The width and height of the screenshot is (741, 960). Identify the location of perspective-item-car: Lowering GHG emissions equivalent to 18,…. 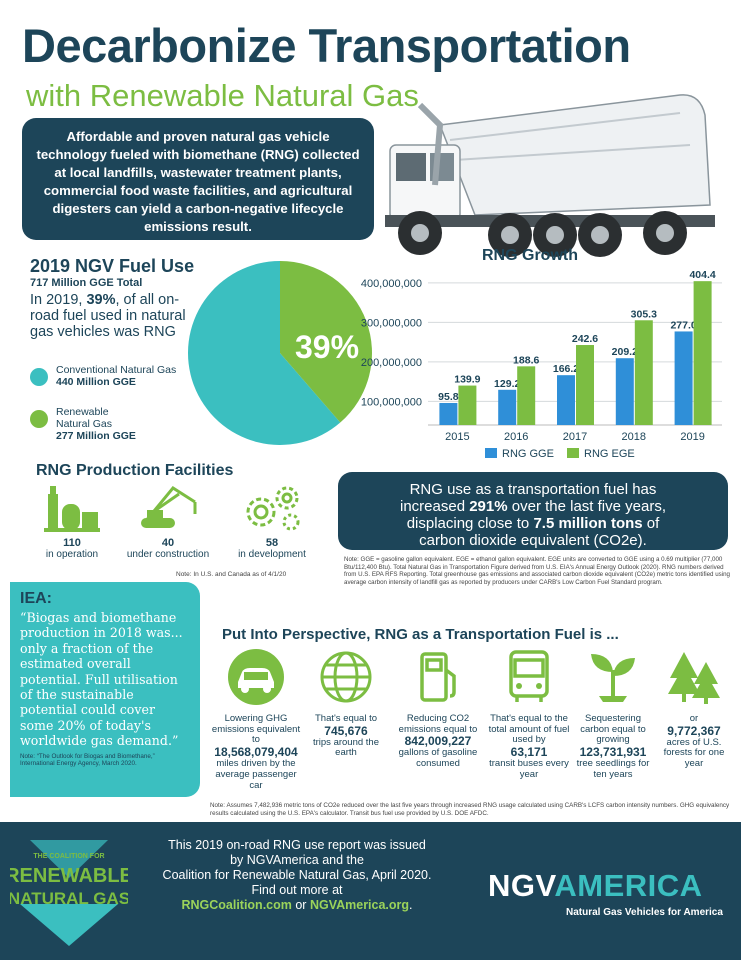
(256, 720).